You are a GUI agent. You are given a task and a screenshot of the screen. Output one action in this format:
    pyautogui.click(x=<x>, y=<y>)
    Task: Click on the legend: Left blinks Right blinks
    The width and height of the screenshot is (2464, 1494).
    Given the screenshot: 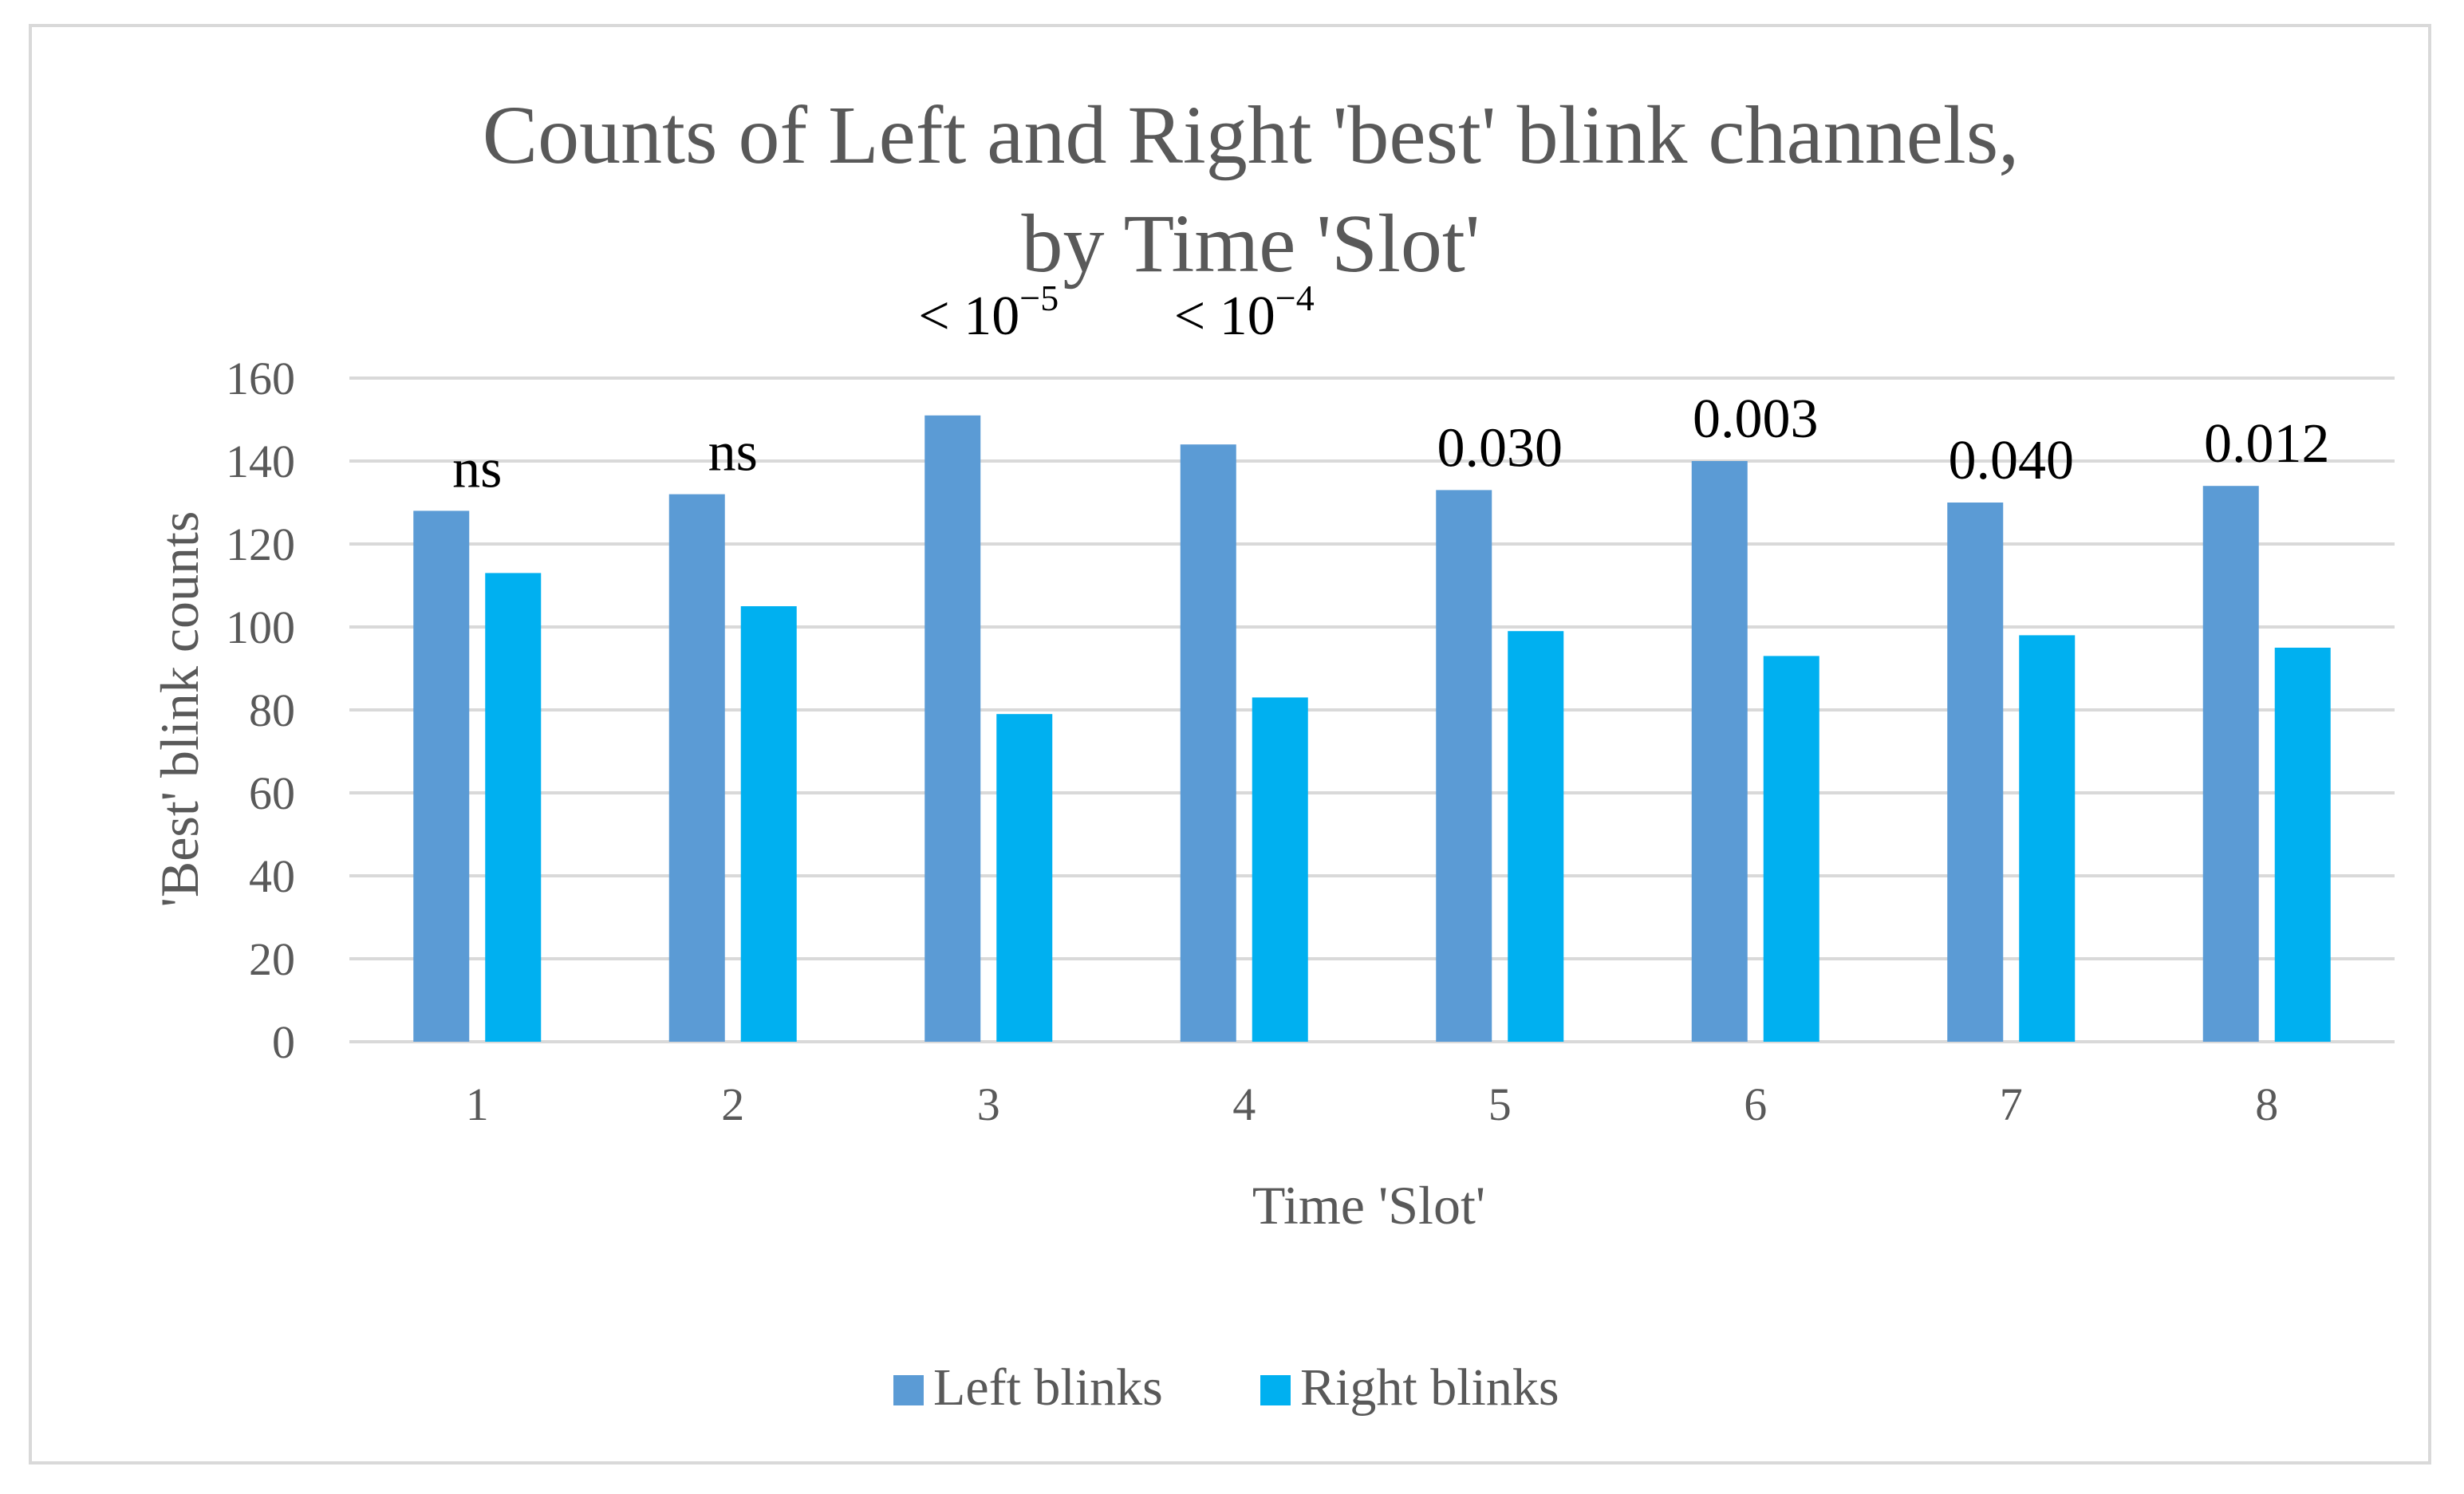 What is the action you would take?
    pyautogui.click(x=1226, y=1387)
    